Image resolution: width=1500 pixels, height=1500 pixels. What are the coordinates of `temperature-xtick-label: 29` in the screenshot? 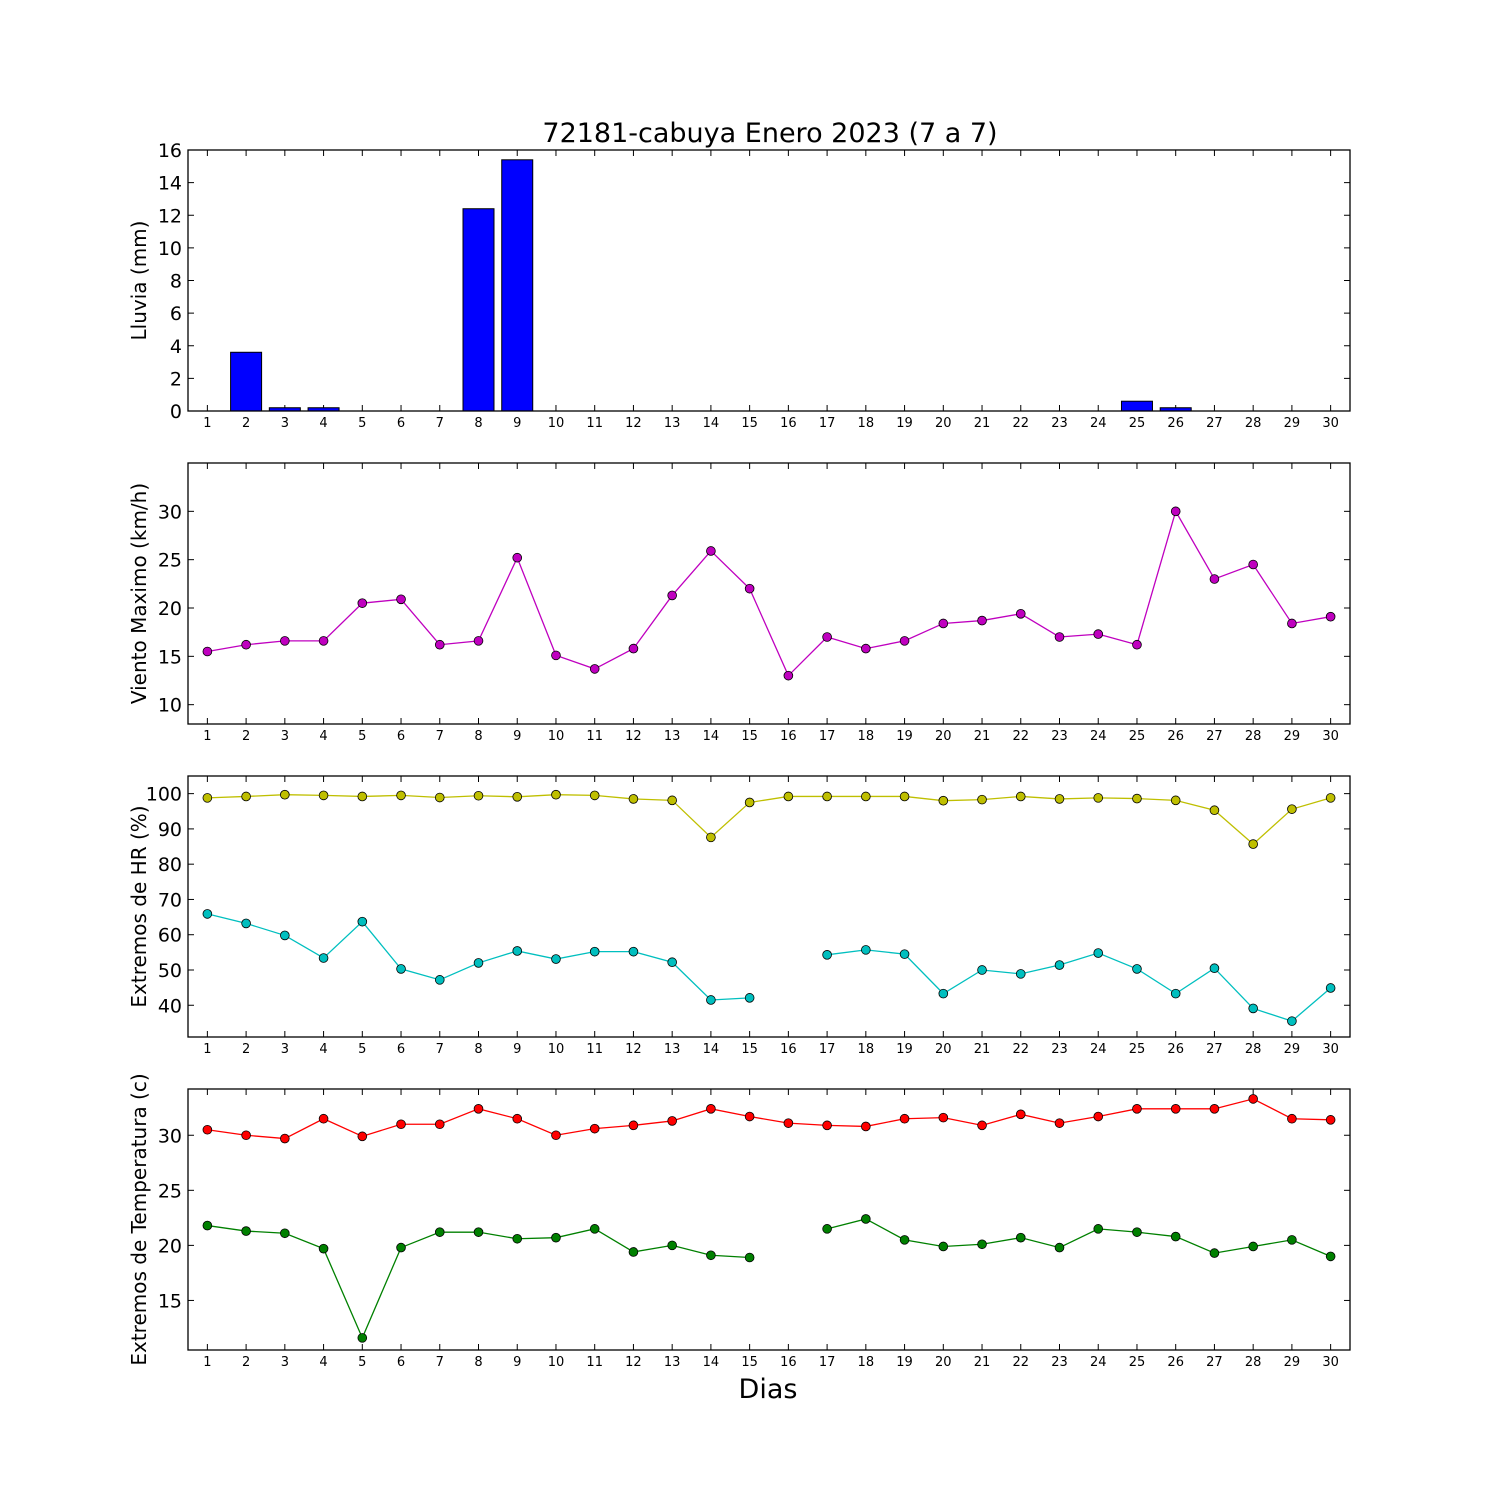 It's located at (1292, 1362).